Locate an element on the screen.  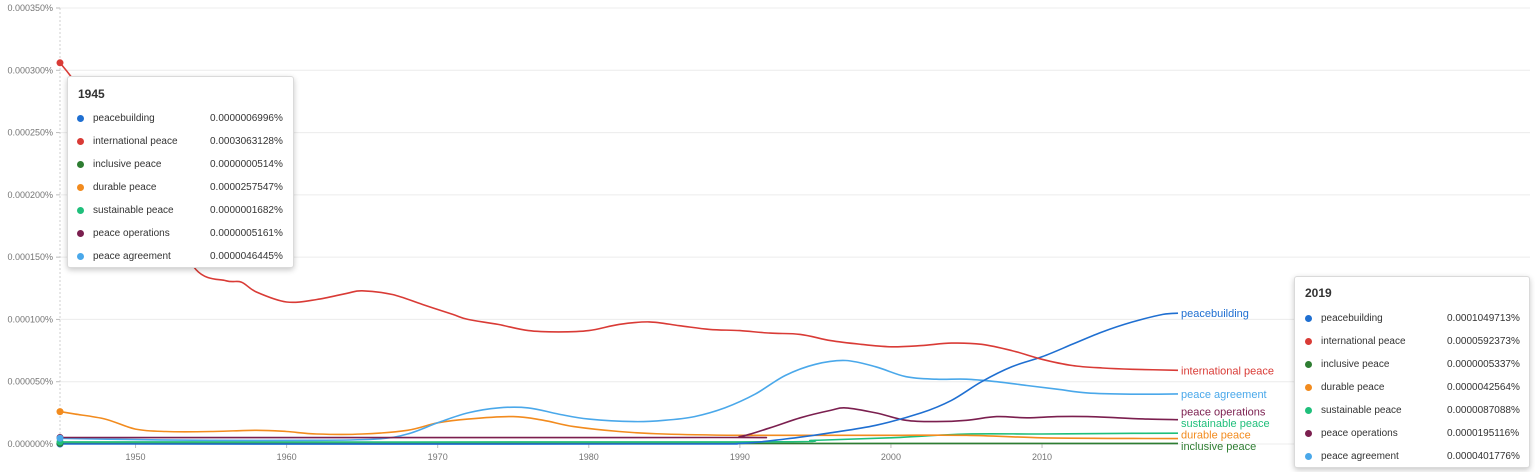
x-tick-label: 1990 is located at coordinates (740, 457).